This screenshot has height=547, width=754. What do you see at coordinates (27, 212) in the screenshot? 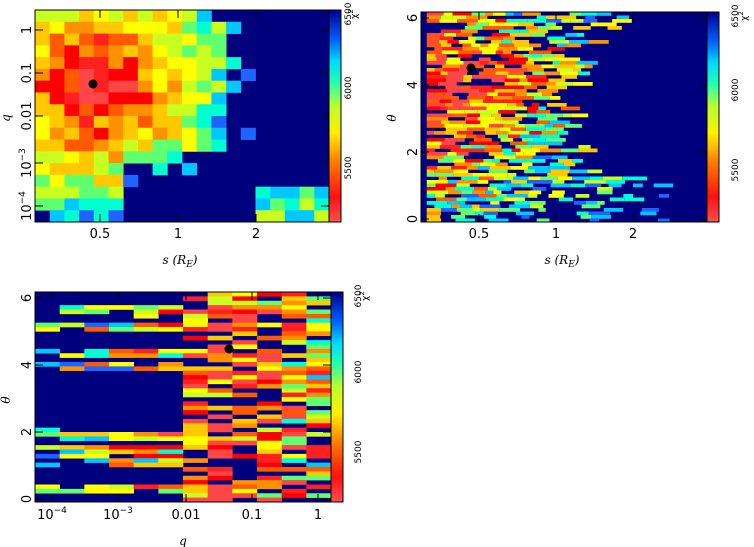
I see `y-tick-base: 10` at bounding box center [27, 212].